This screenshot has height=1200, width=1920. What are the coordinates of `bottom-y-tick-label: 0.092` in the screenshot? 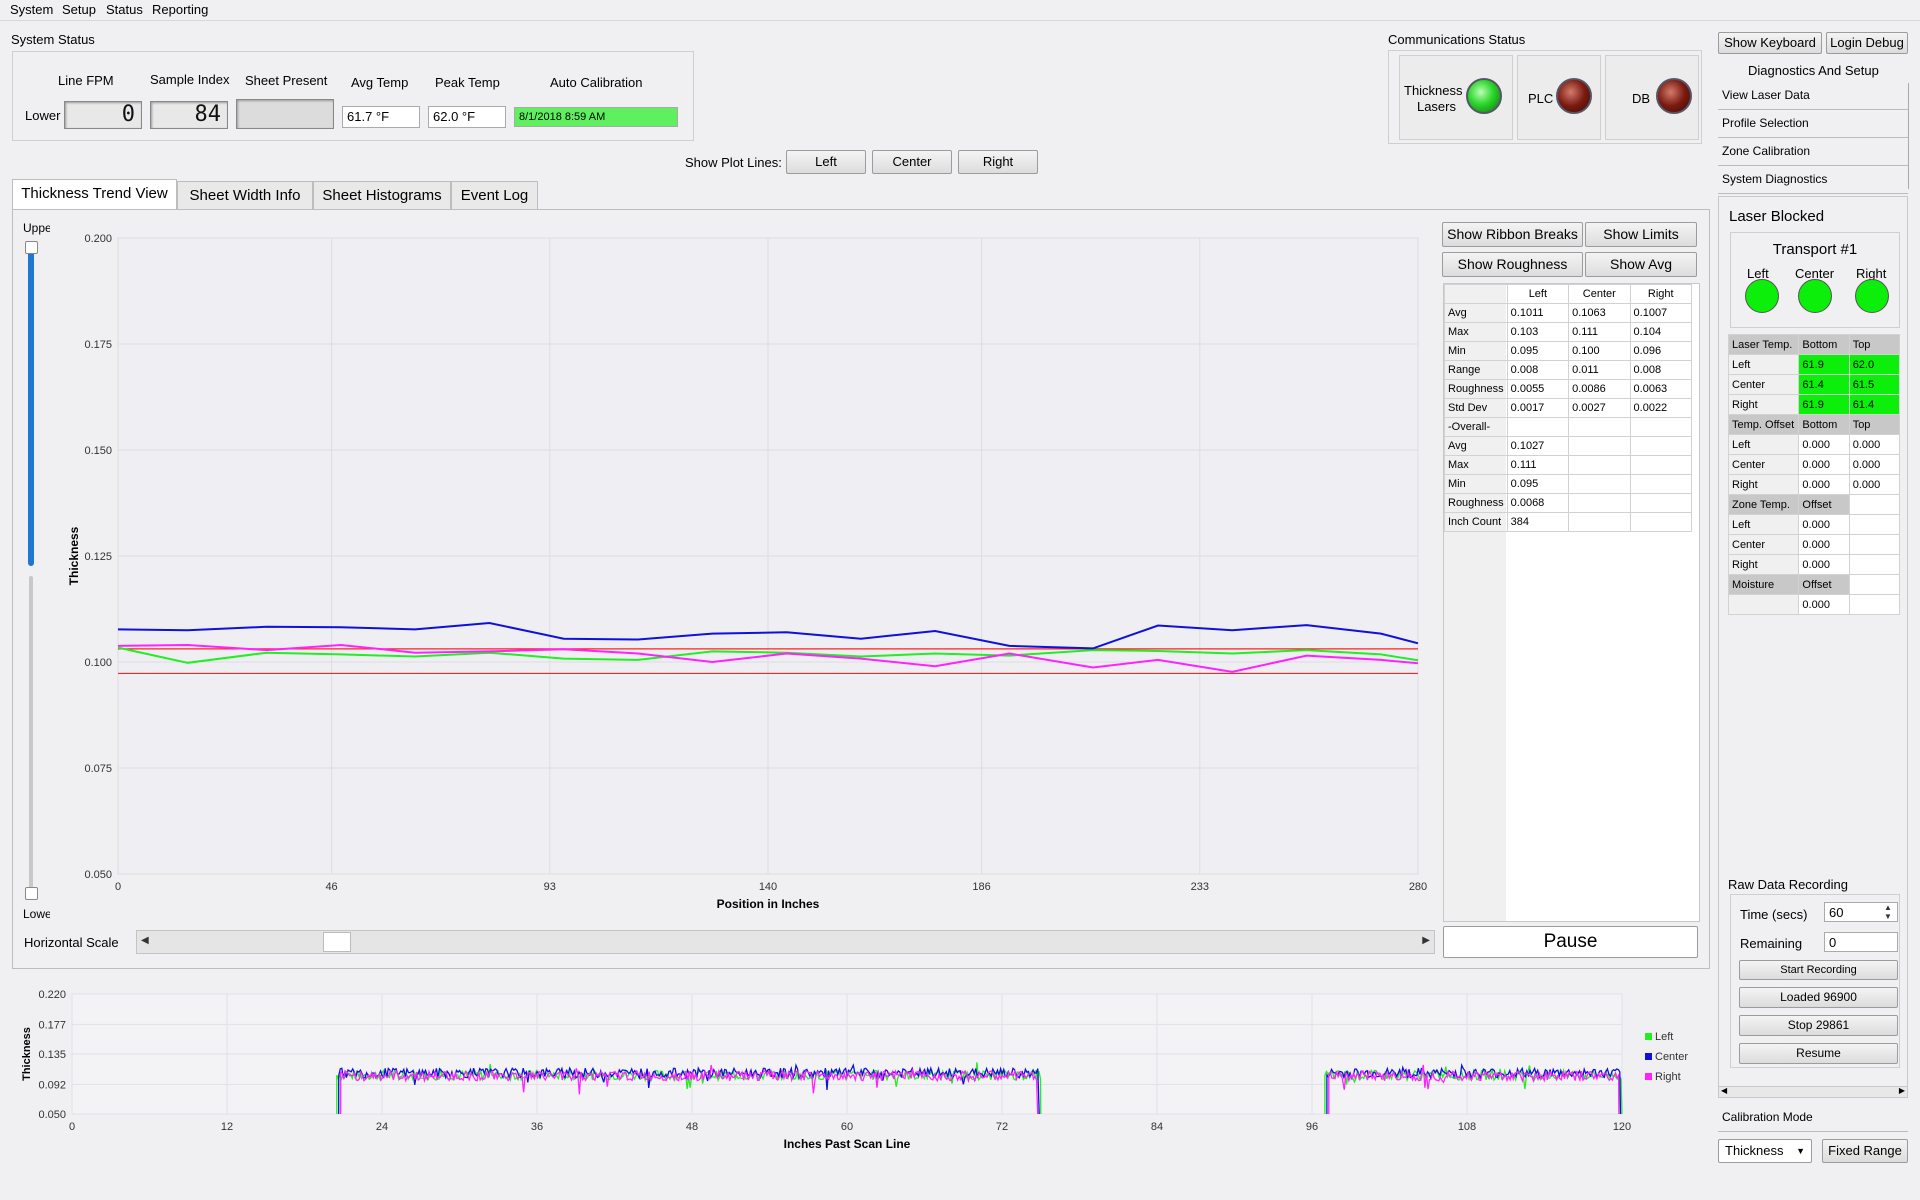 It's located at (52, 1085).